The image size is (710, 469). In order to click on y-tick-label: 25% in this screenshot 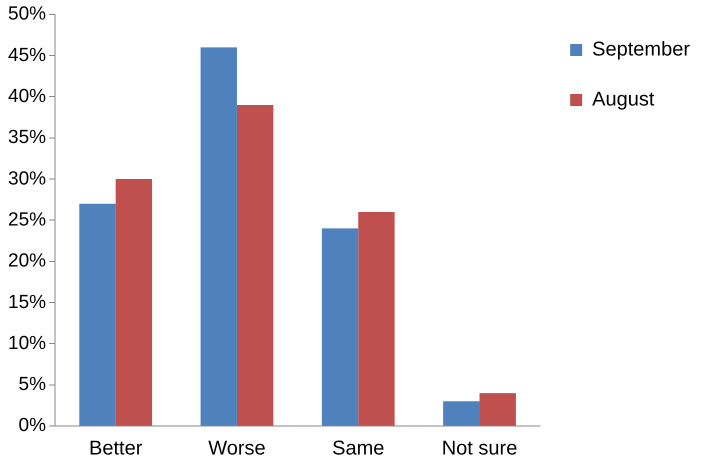, I will do `click(27, 219)`.